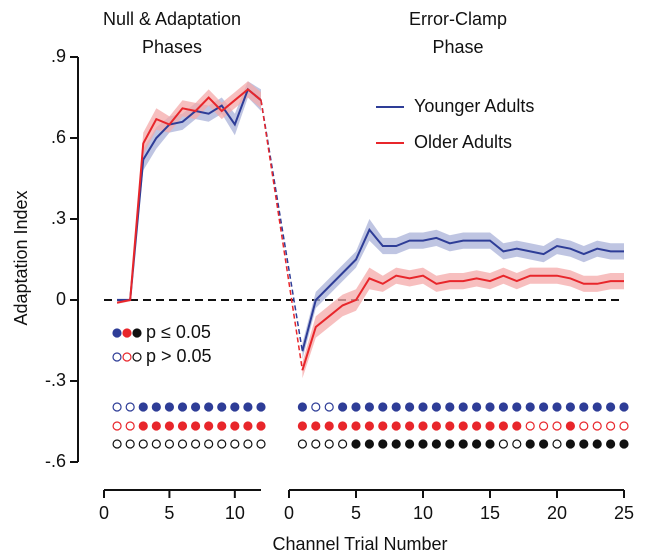  What do you see at coordinates (359, 544) in the screenshot?
I see `x-axis-label: Channel Trial Number` at bounding box center [359, 544].